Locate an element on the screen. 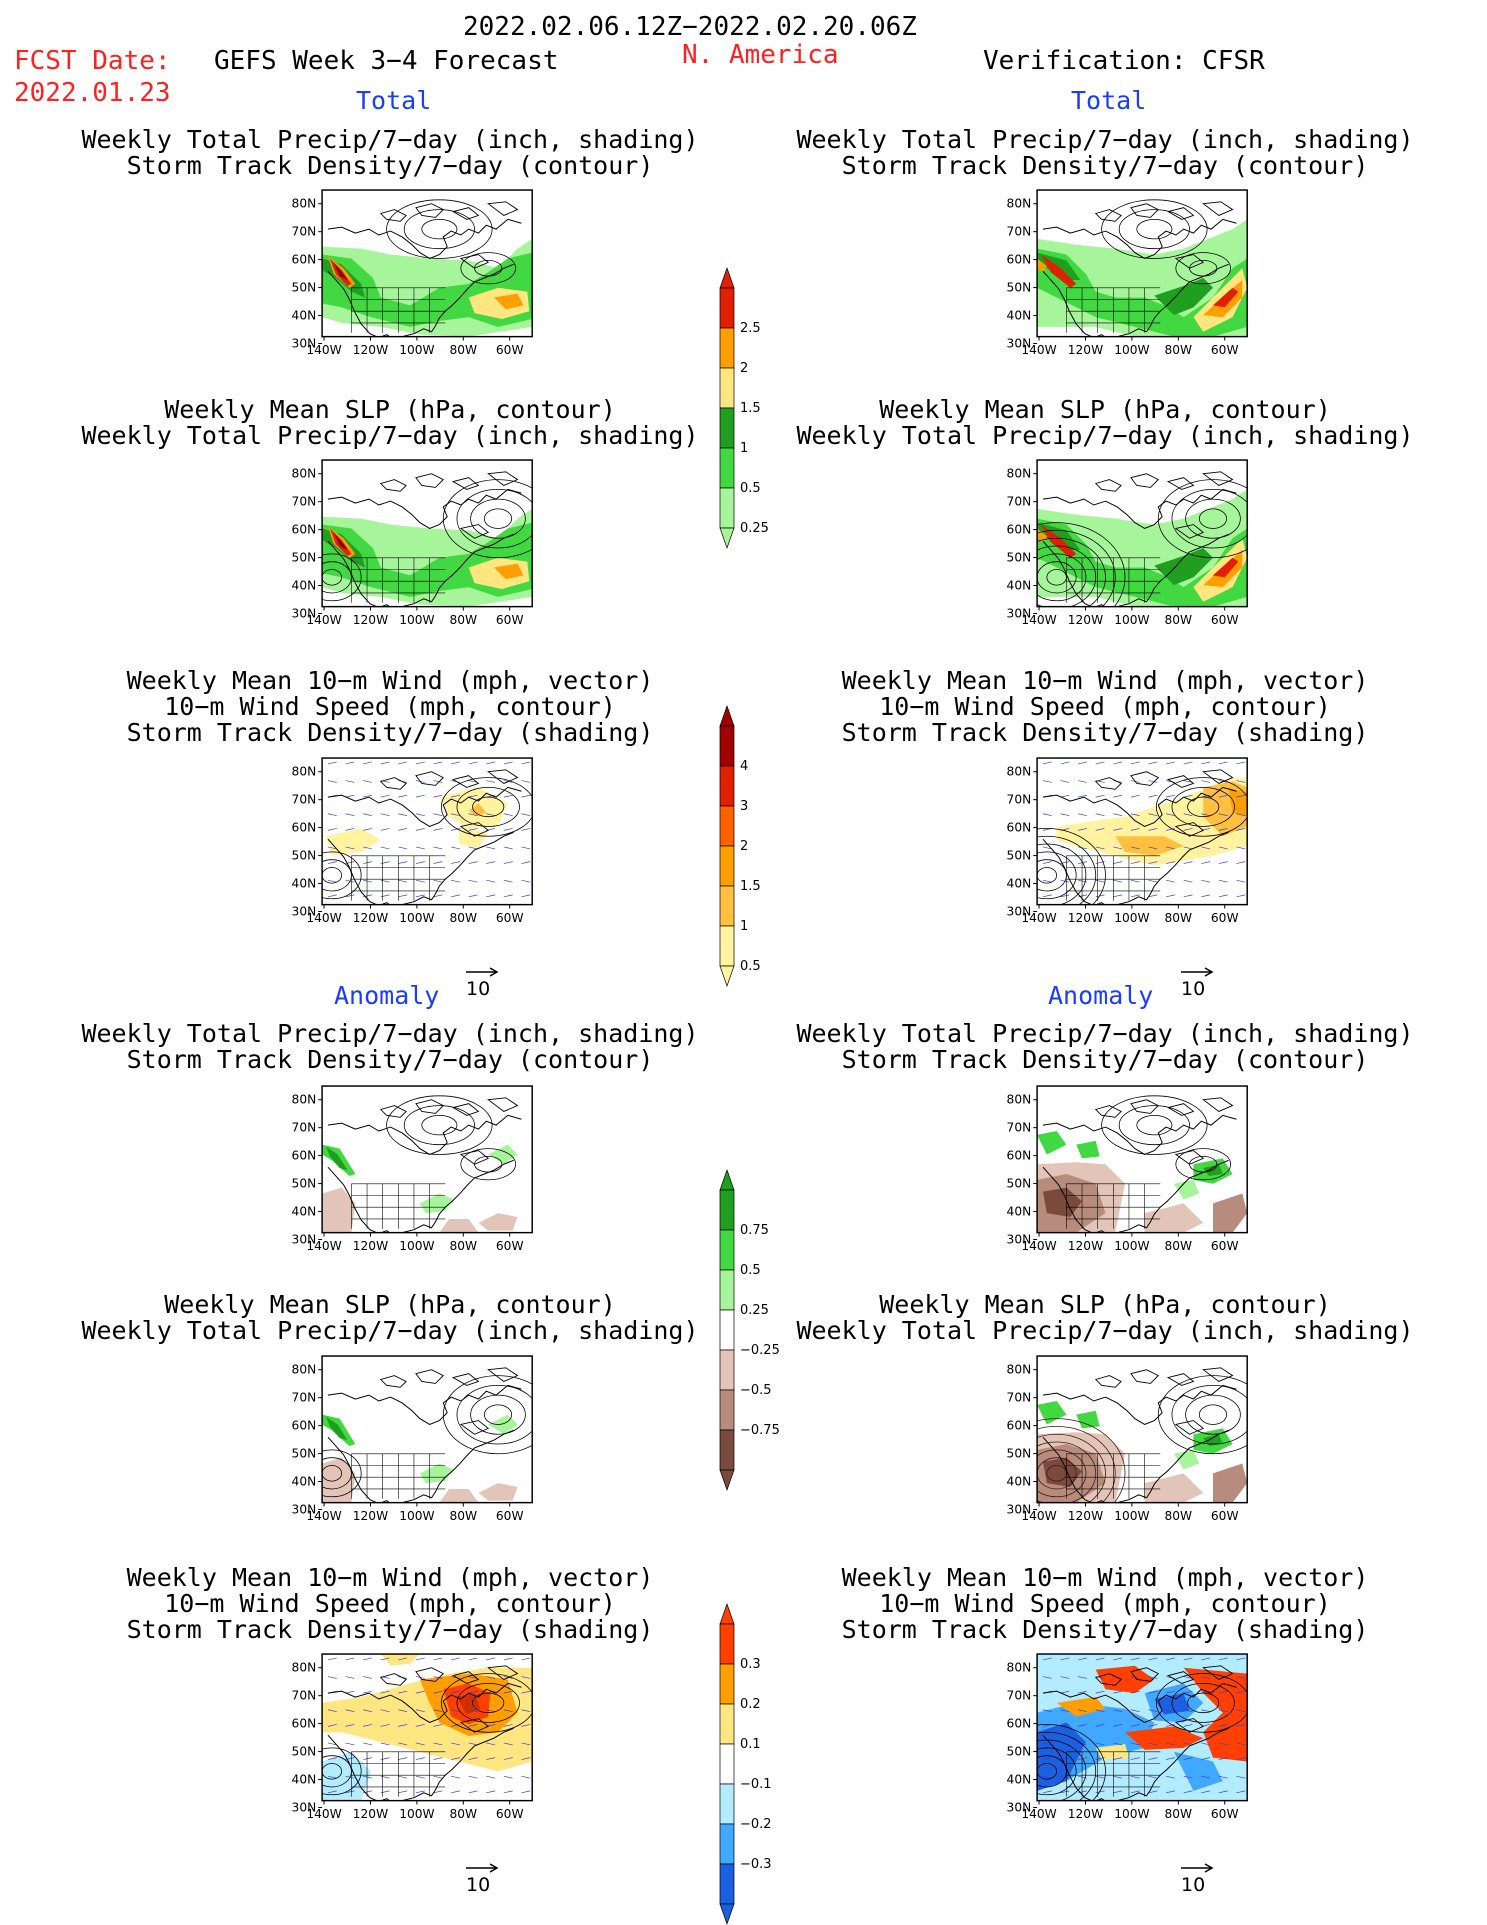 This screenshot has height=1925, width=1487. title-l3-line2: 10−m Wind Speed (mph, contour) is located at coordinates (390, 706).